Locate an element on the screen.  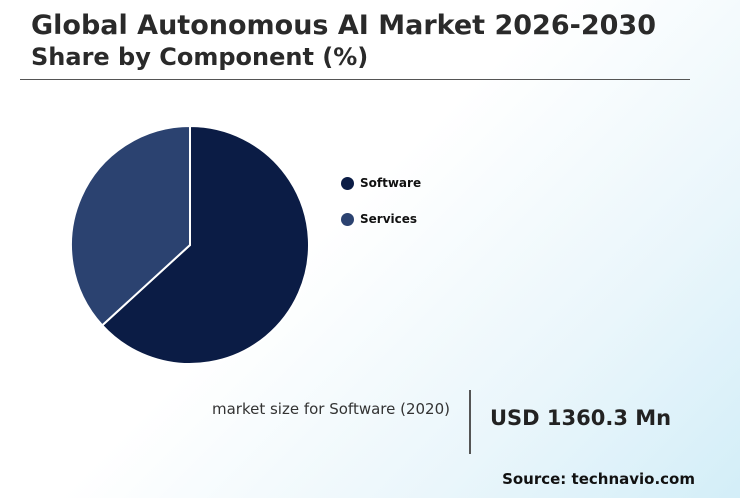
pie-slice-software is located at coordinates (205, 244).